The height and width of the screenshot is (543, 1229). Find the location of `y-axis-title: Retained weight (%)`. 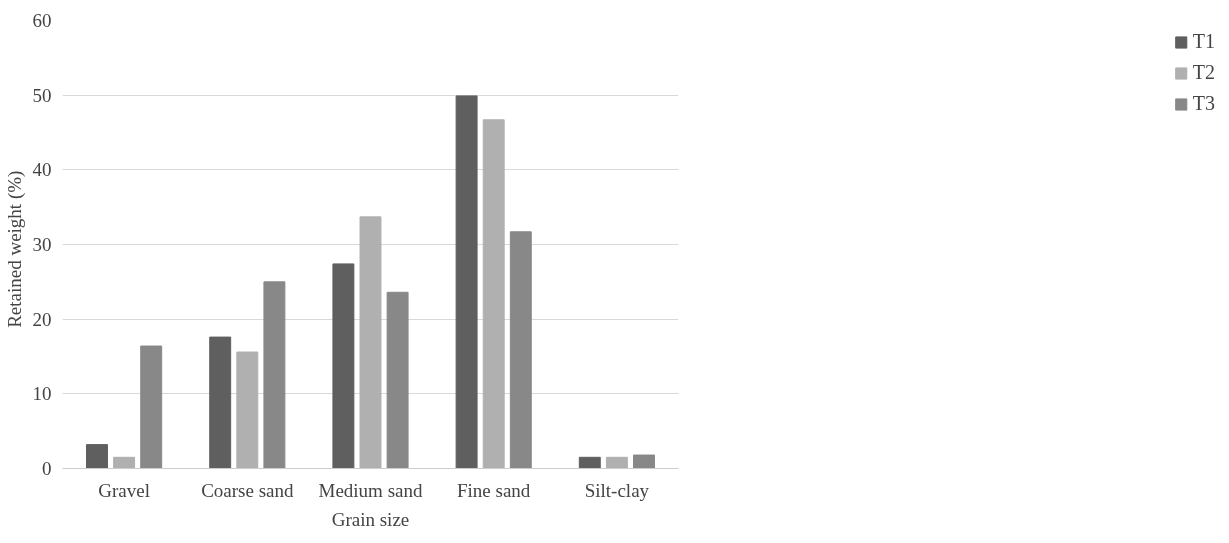

y-axis-title: Retained weight (%) is located at coordinates (14, 249).